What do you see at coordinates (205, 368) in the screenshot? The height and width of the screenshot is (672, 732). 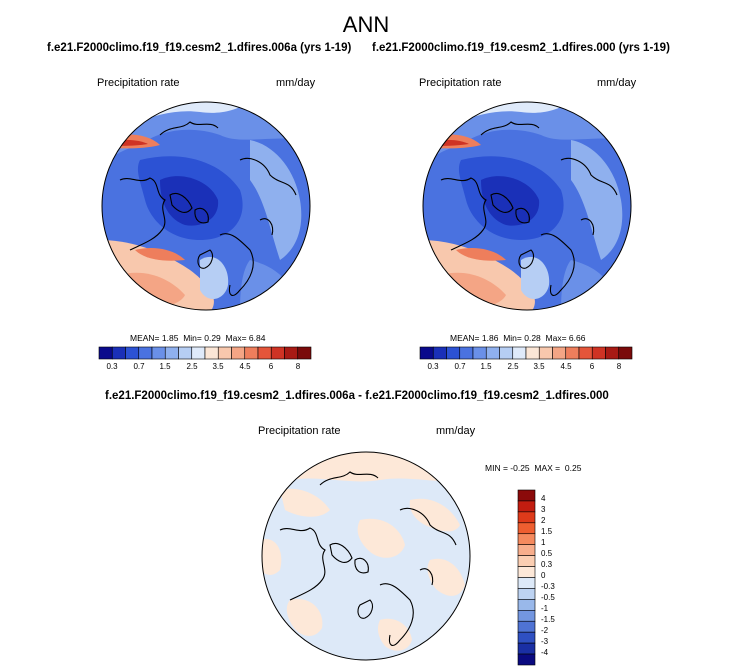 I see `panel-1-colorbar-ticks: 0.3 0.7 1.5 2.5 3.5 4.5 6 8` at bounding box center [205, 368].